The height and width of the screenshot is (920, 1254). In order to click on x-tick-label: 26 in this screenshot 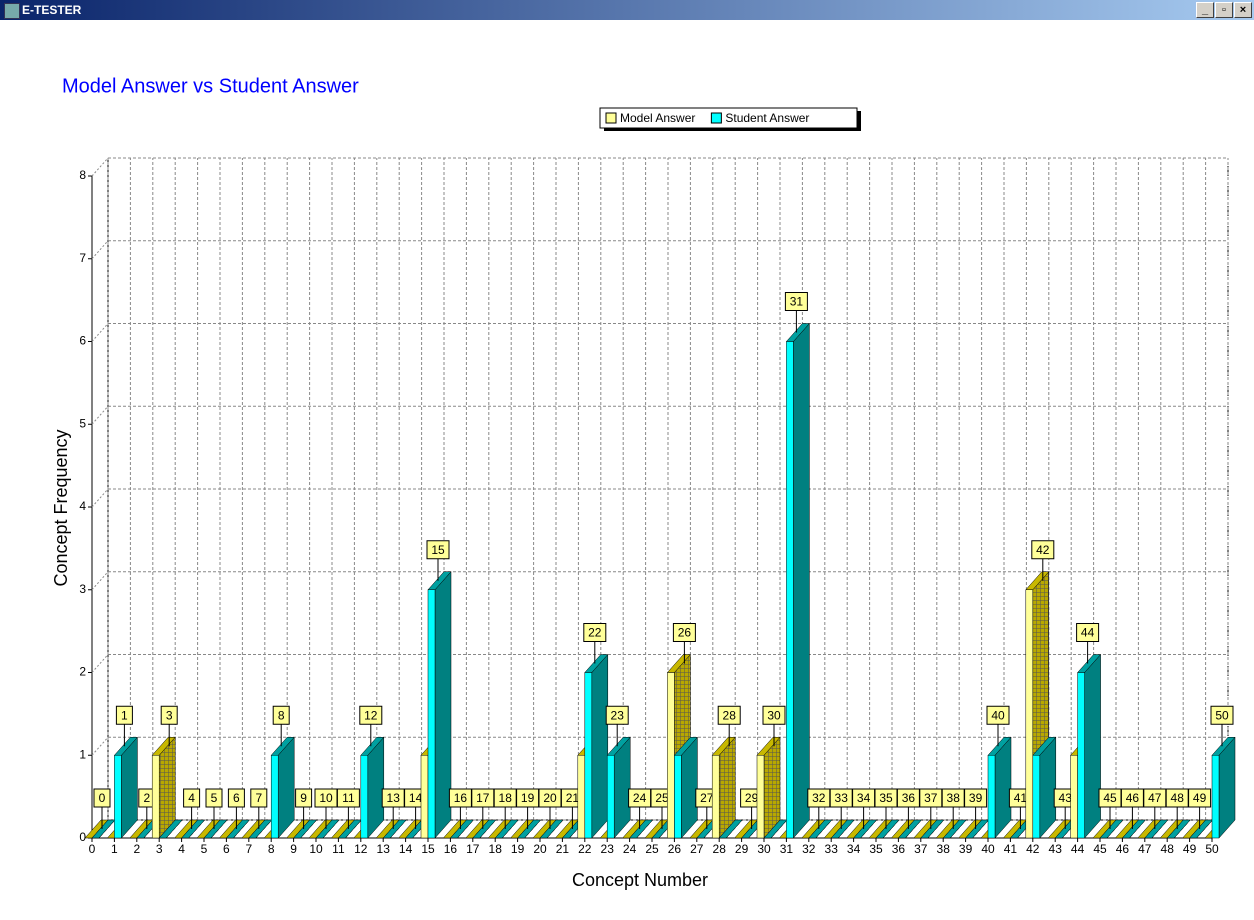, I will do `click(675, 849)`.